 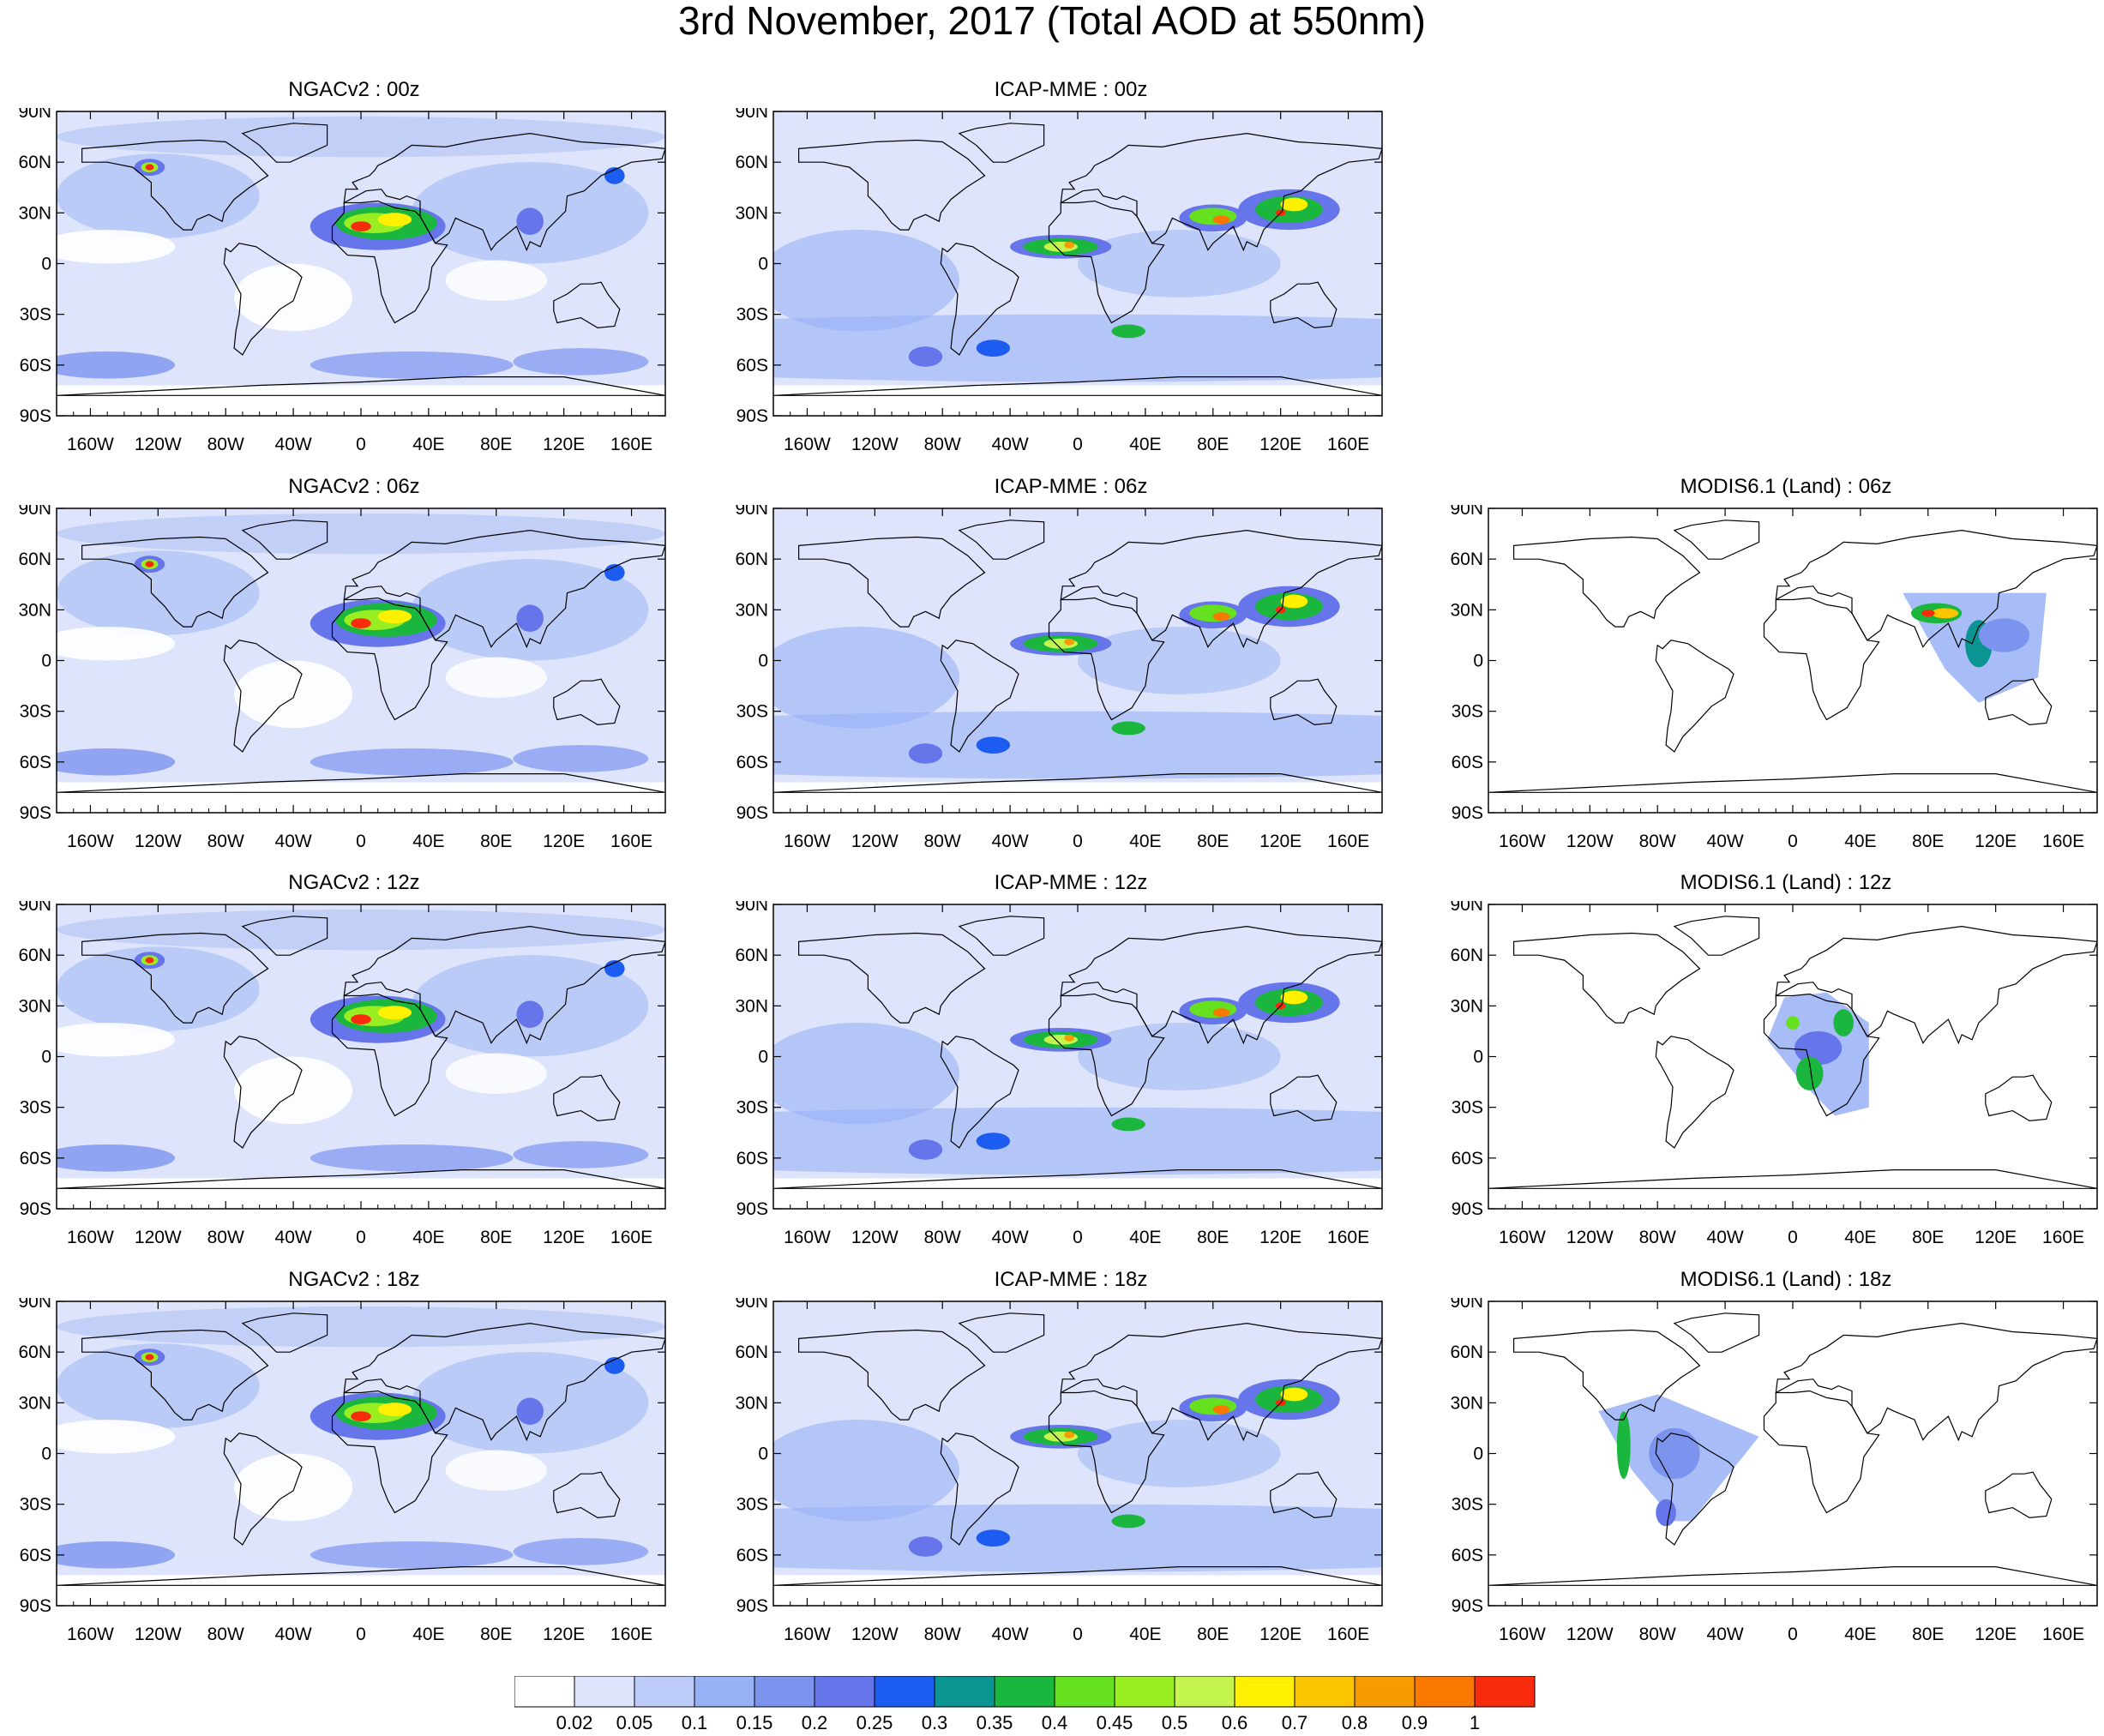 What do you see at coordinates (1786, 1279) in the screenshot?
I see `panel-title: MODIS6.1 (Land) : 18z` at bounding box center [1786, 1279].